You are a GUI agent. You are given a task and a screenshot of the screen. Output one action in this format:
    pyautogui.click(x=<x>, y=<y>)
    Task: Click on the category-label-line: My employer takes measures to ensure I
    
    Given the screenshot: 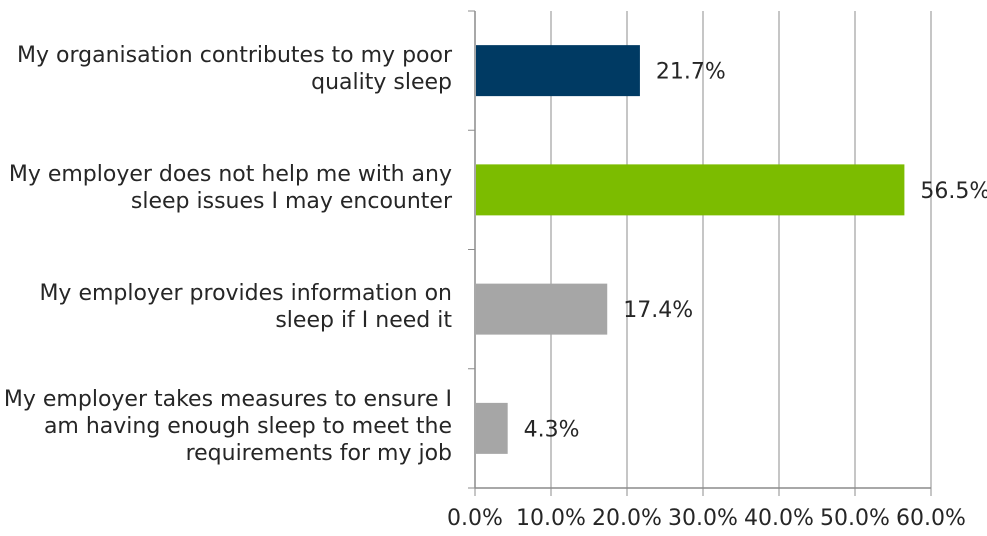 What is the action you would take?
    pyautogui.click(x=227, y=399)
    